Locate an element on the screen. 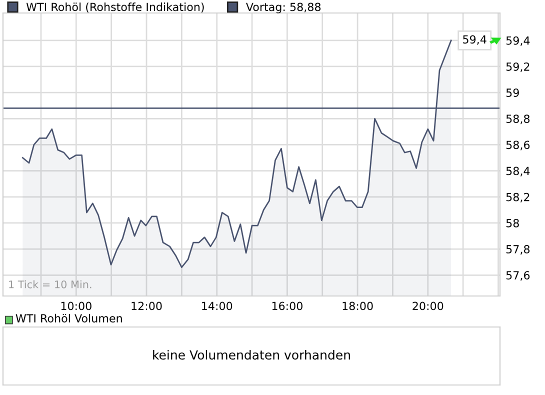 This screenshot has width=545, height=395. y-tick-label: 57,8 is located at coordinates (518, 250).